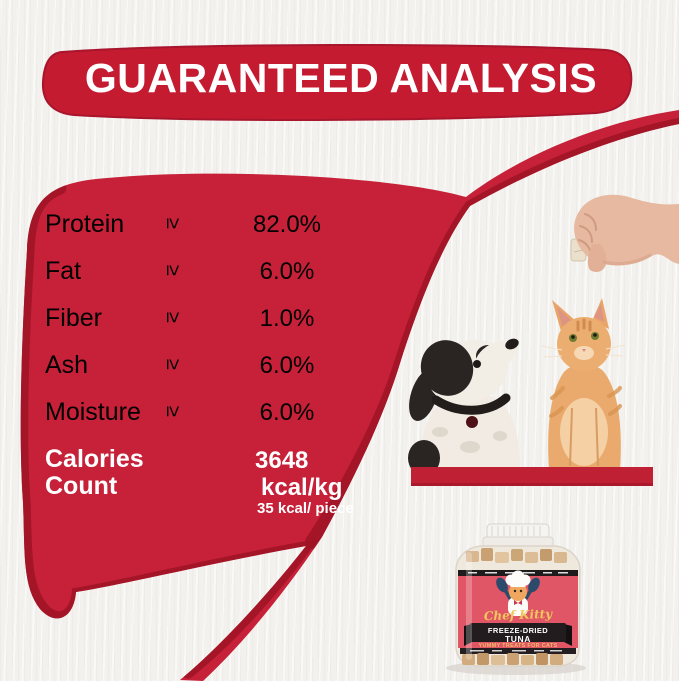 The width and height of the screenshot is (679, 681). Describe the element at coordinates (81, 486) in the screenshot. I see `calories-label-line2: Count` at that location.